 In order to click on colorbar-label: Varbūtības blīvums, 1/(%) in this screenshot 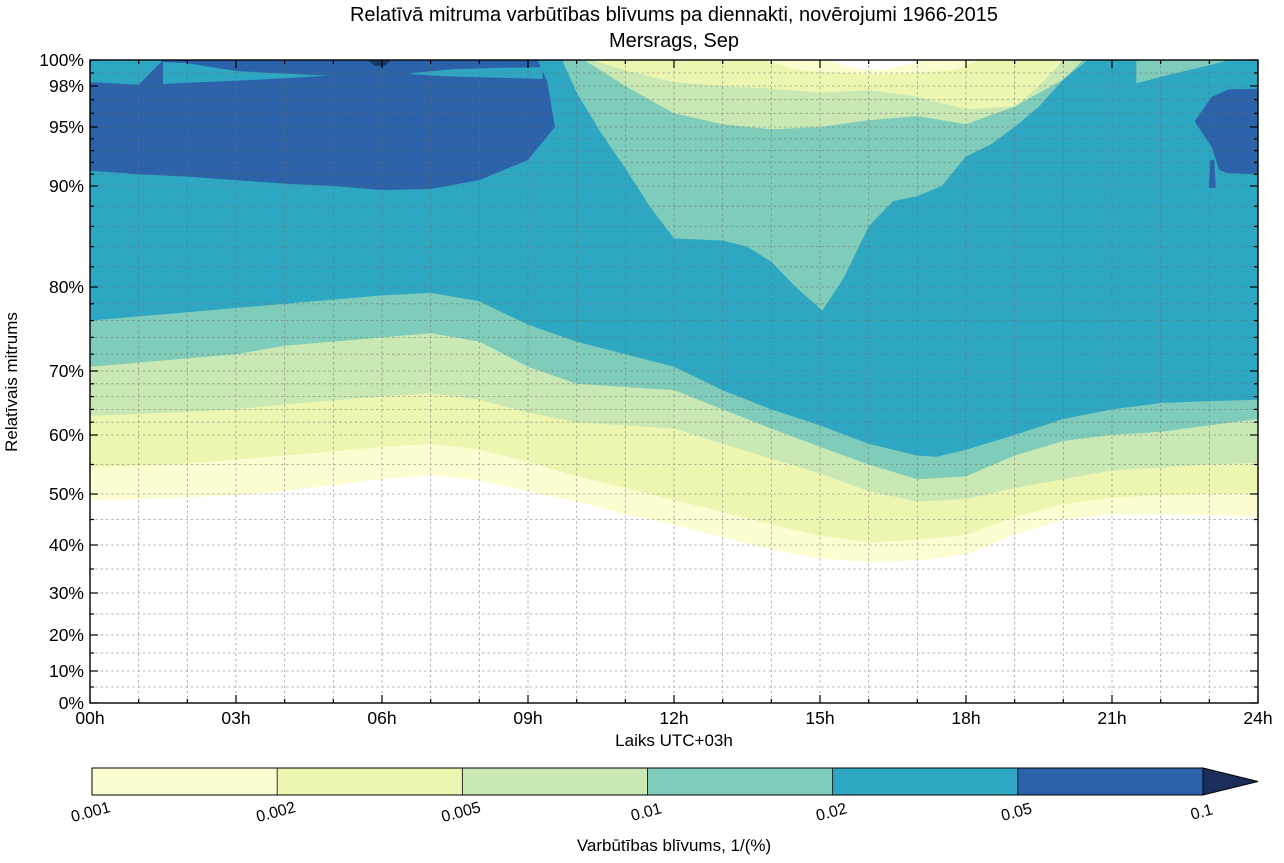, I will do `click(674, 845)`.